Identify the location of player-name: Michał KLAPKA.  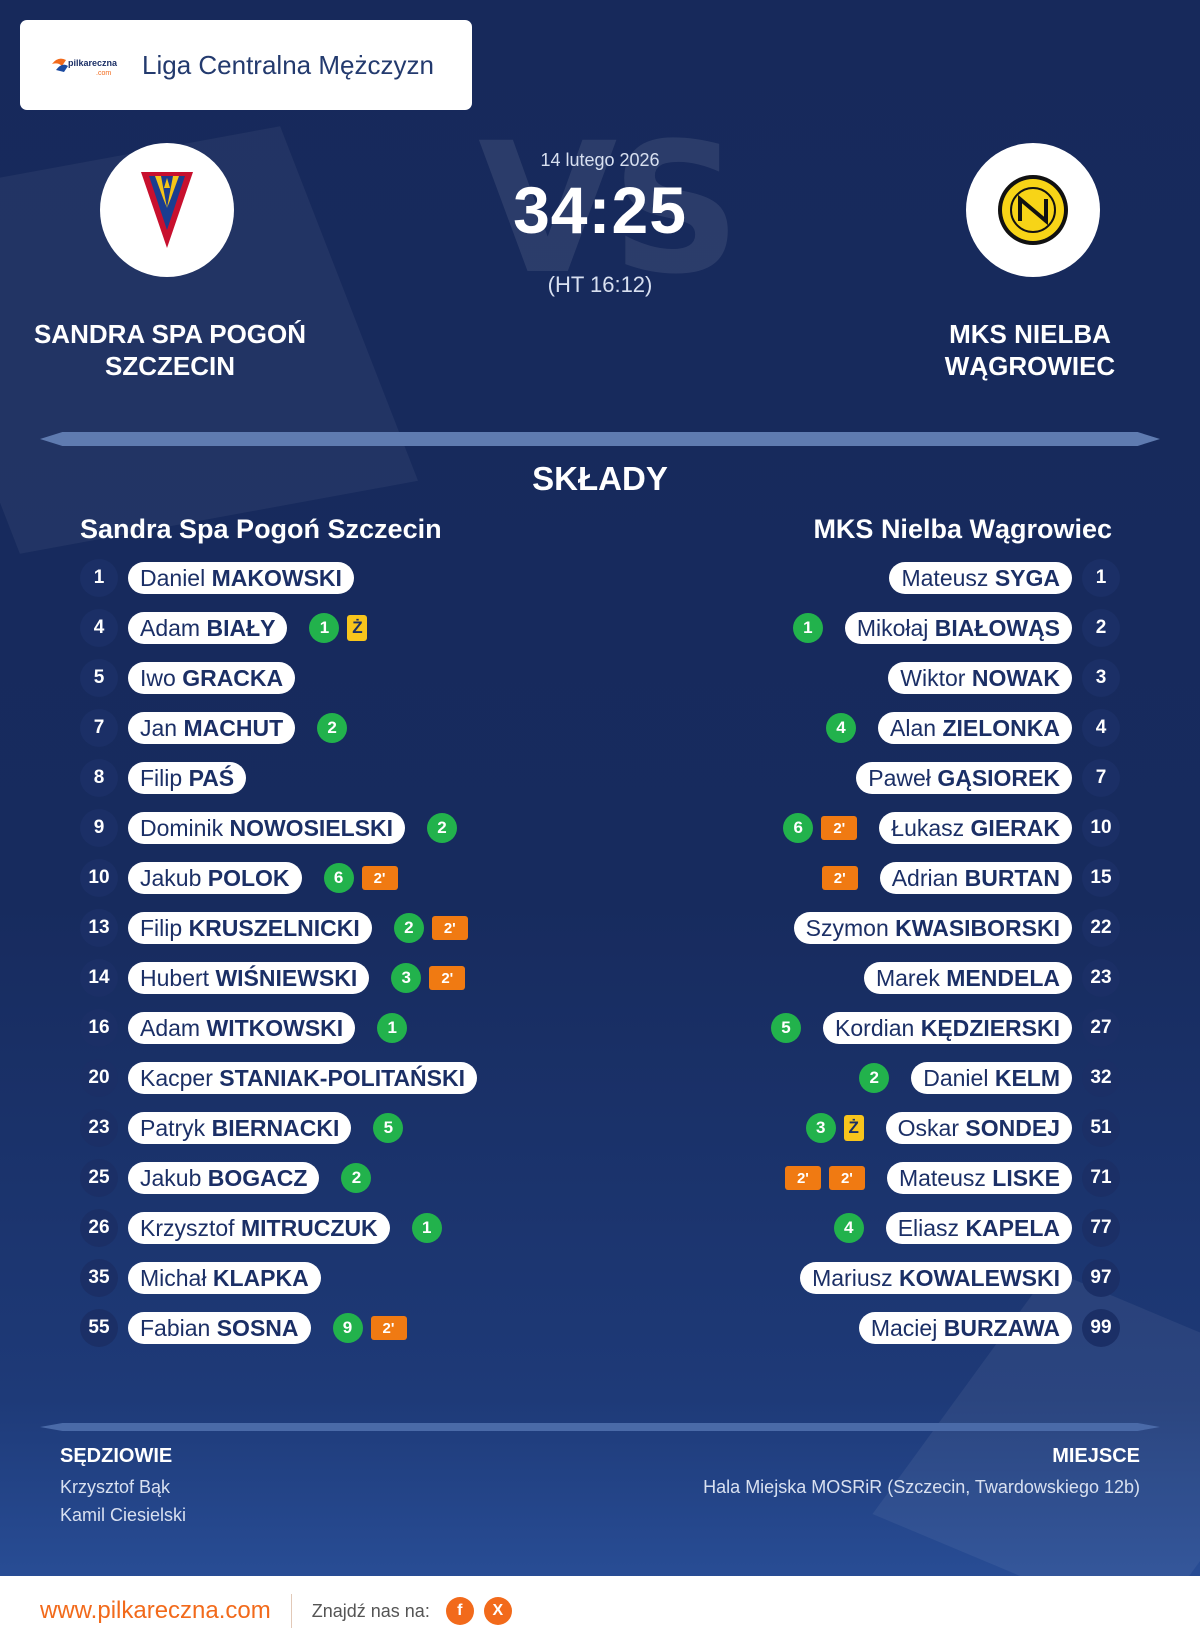
(224, 1278).